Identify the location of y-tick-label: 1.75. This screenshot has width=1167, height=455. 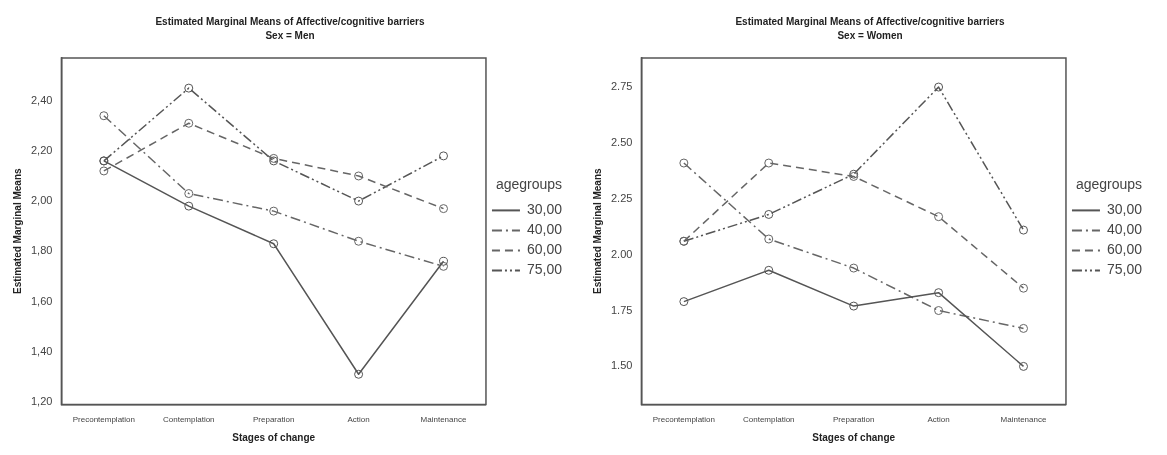
(621, 309).